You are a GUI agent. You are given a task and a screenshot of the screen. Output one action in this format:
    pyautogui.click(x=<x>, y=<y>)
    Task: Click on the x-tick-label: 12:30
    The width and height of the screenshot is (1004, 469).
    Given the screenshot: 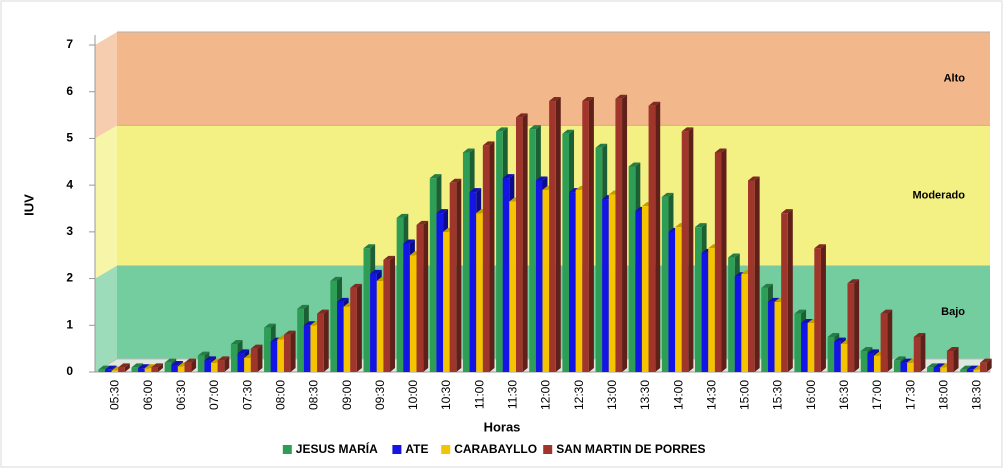 What is the action you would take?
    pyautogui.click(x=579, y=395)
    